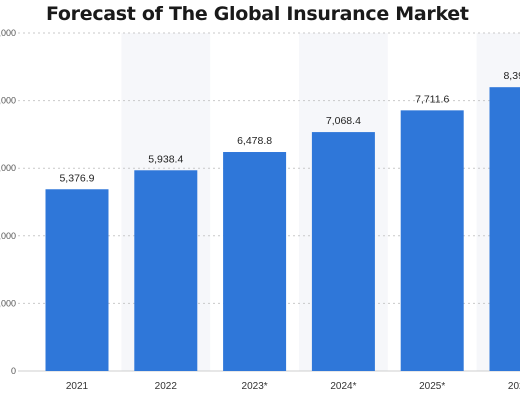 This screenshot has width=520, height=400. Describe the element at coordinates (8, 101) in the screenshot. I see `y-tick-label: 8,000` at that location.